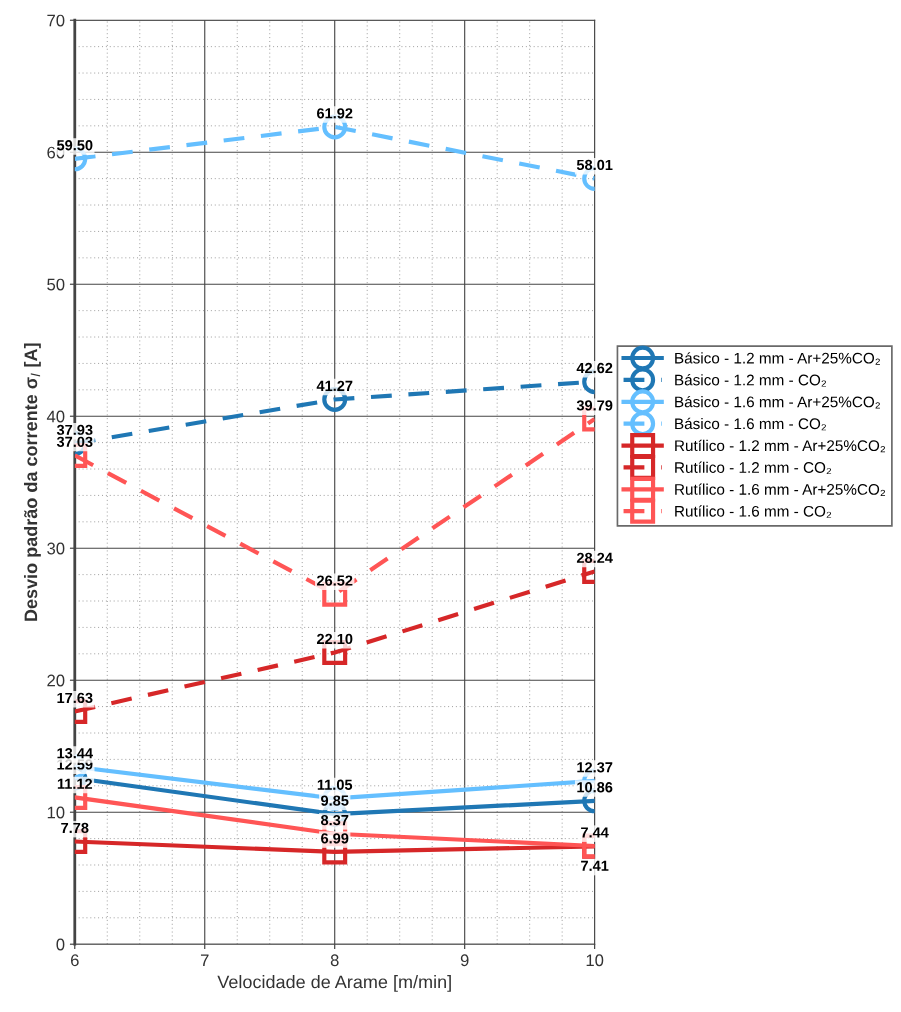 Image resolution: width=901 pixels, height=1012 pixels. What do you see at coordinates (75, 783) in the screenshot?
I see `data-label: 11.12` at bounding box center [75, 783].